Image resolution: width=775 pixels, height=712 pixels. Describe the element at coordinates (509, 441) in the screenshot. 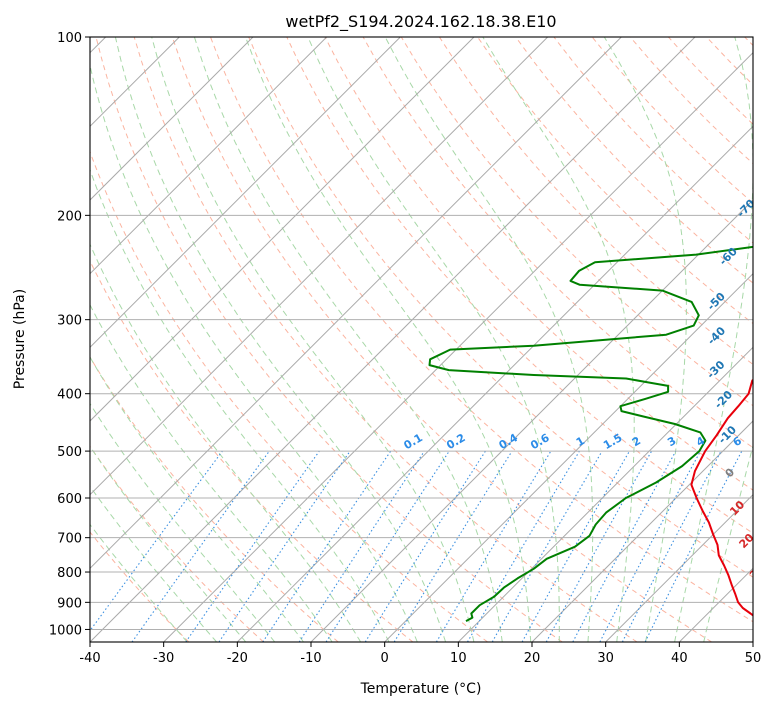

I see `mixing-ratio-label: 0.4` at that location.